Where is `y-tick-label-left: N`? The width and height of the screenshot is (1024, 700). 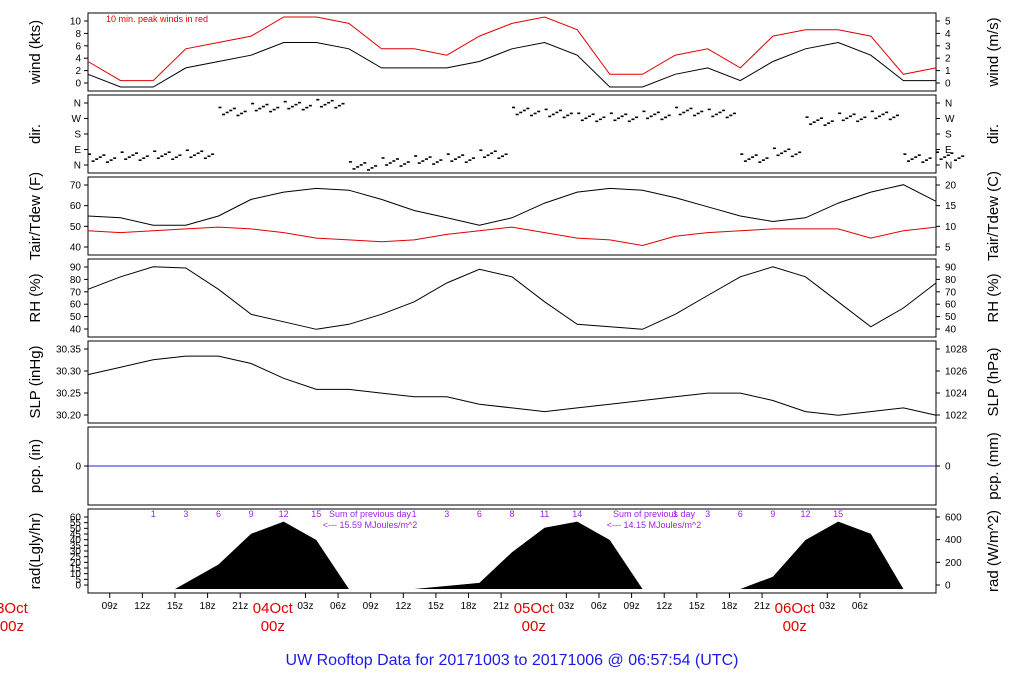
y-tick-label-left: N is located at coordinates (77, 104).